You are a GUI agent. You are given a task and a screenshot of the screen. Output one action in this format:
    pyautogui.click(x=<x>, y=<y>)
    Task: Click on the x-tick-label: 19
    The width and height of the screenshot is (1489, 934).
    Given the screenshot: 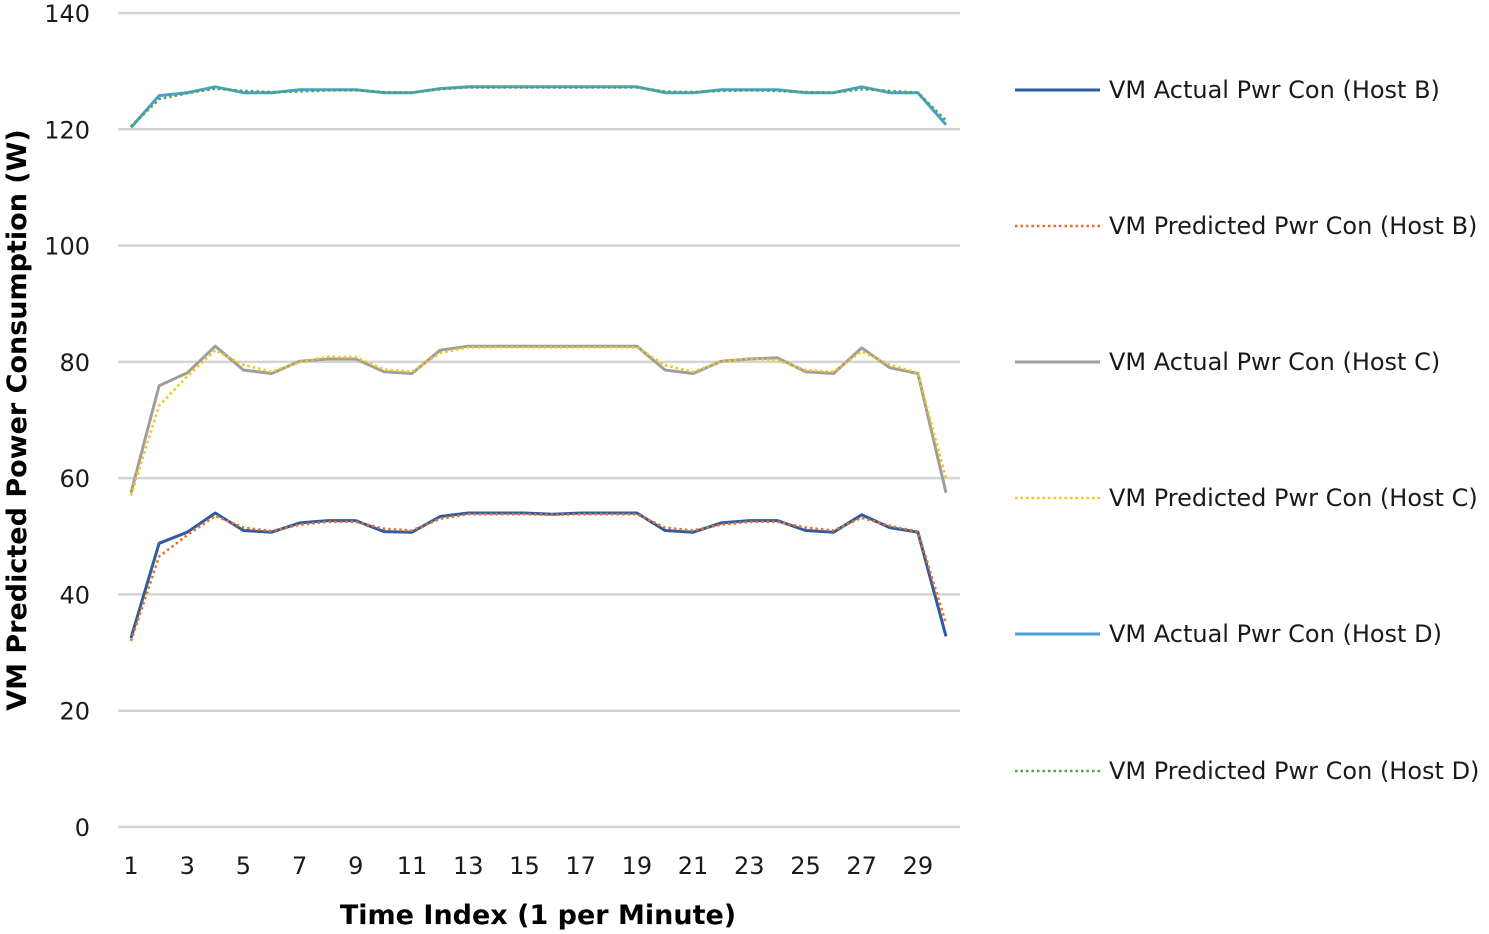 What is the action you would take?
    pyautogui.click(x=637, y=866)
    